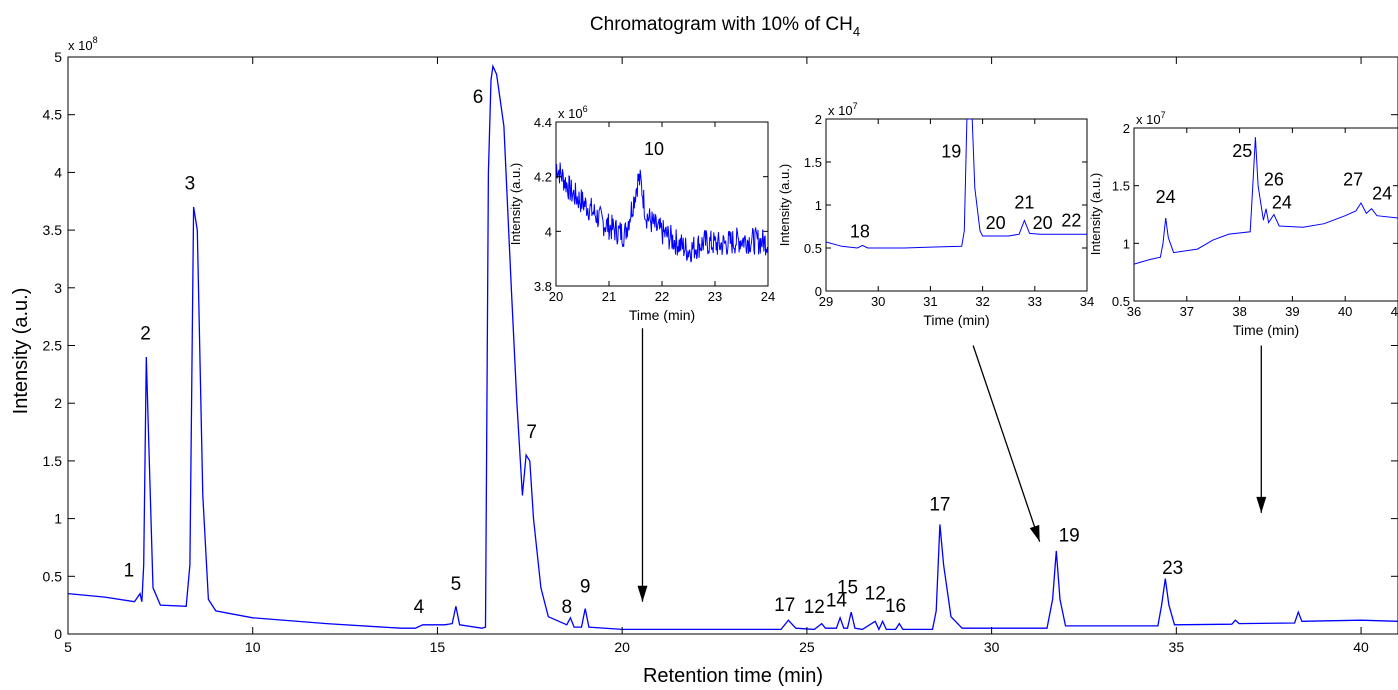  I want to click on inset-x-tick-label: 22, so click(662, 296).